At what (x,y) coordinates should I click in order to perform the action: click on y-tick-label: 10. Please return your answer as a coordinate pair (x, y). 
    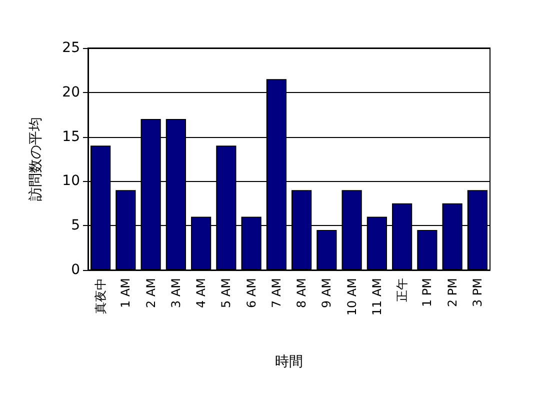
    Looking at the image, I should click on (71, 181).